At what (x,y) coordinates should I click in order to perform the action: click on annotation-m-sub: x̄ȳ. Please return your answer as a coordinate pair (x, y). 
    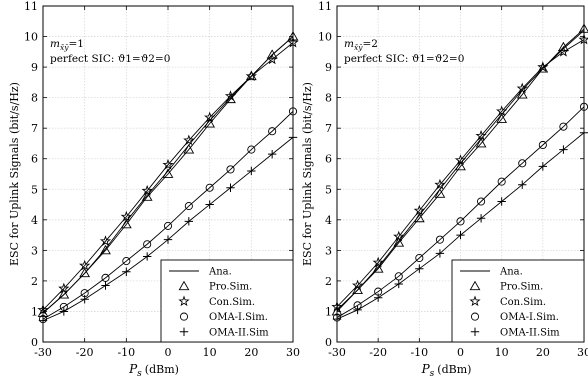
    Looking at the image, I should click on (64, 47).